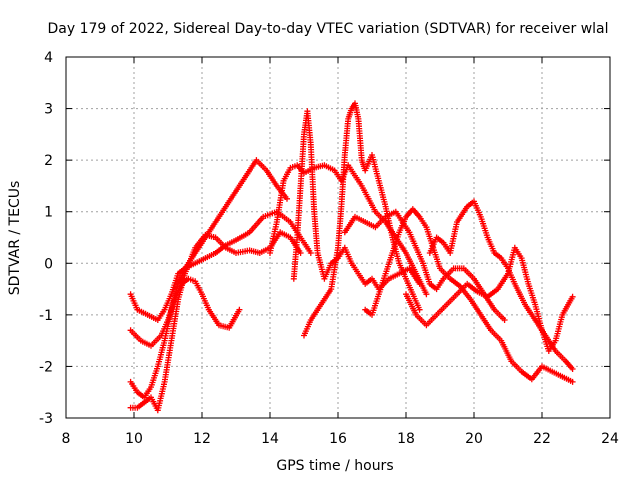 The image size is (640, 480). I want to click on y-tick-label: 3, so click(48, 110).